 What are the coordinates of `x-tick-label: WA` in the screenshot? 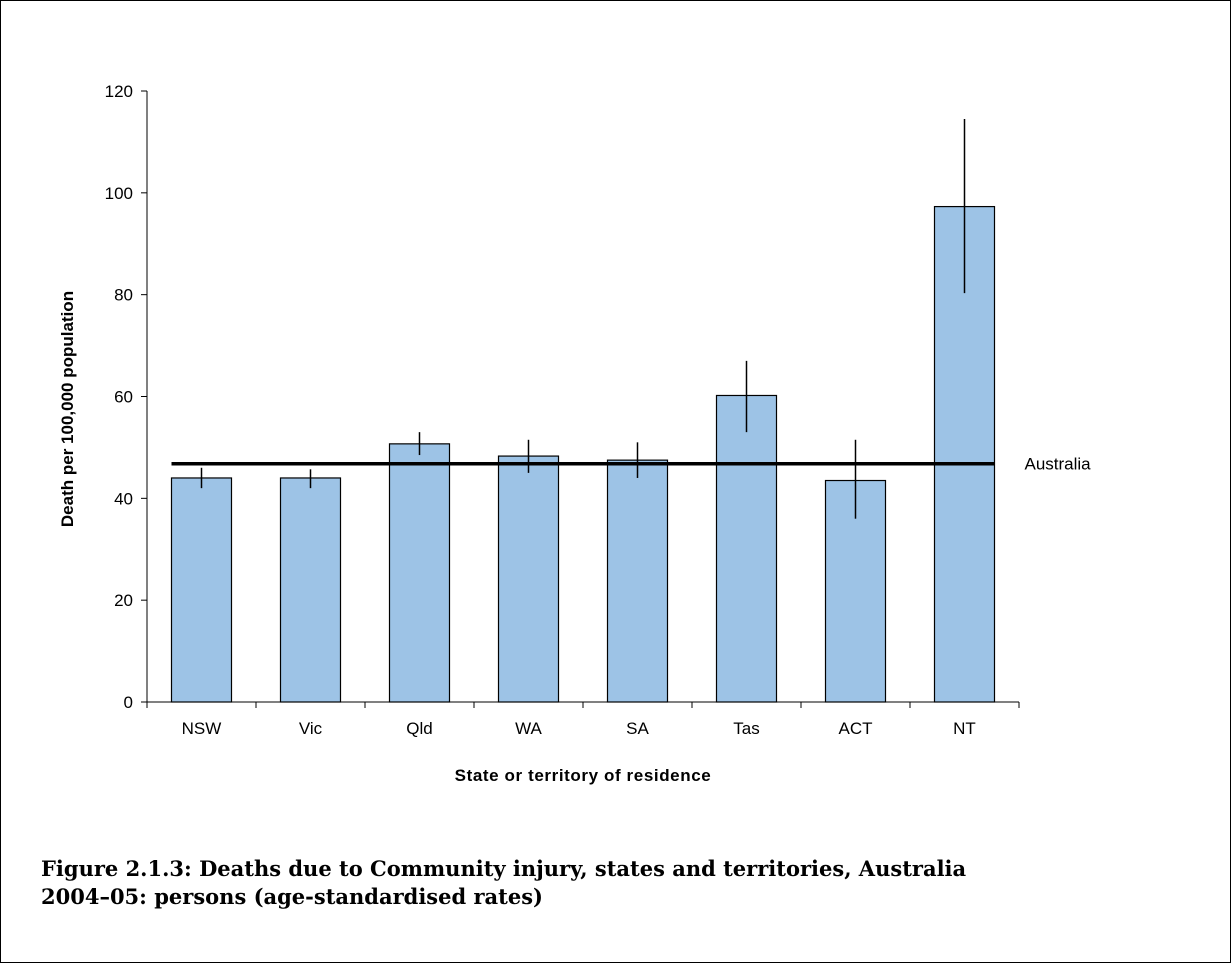 It's located at (528, 728).